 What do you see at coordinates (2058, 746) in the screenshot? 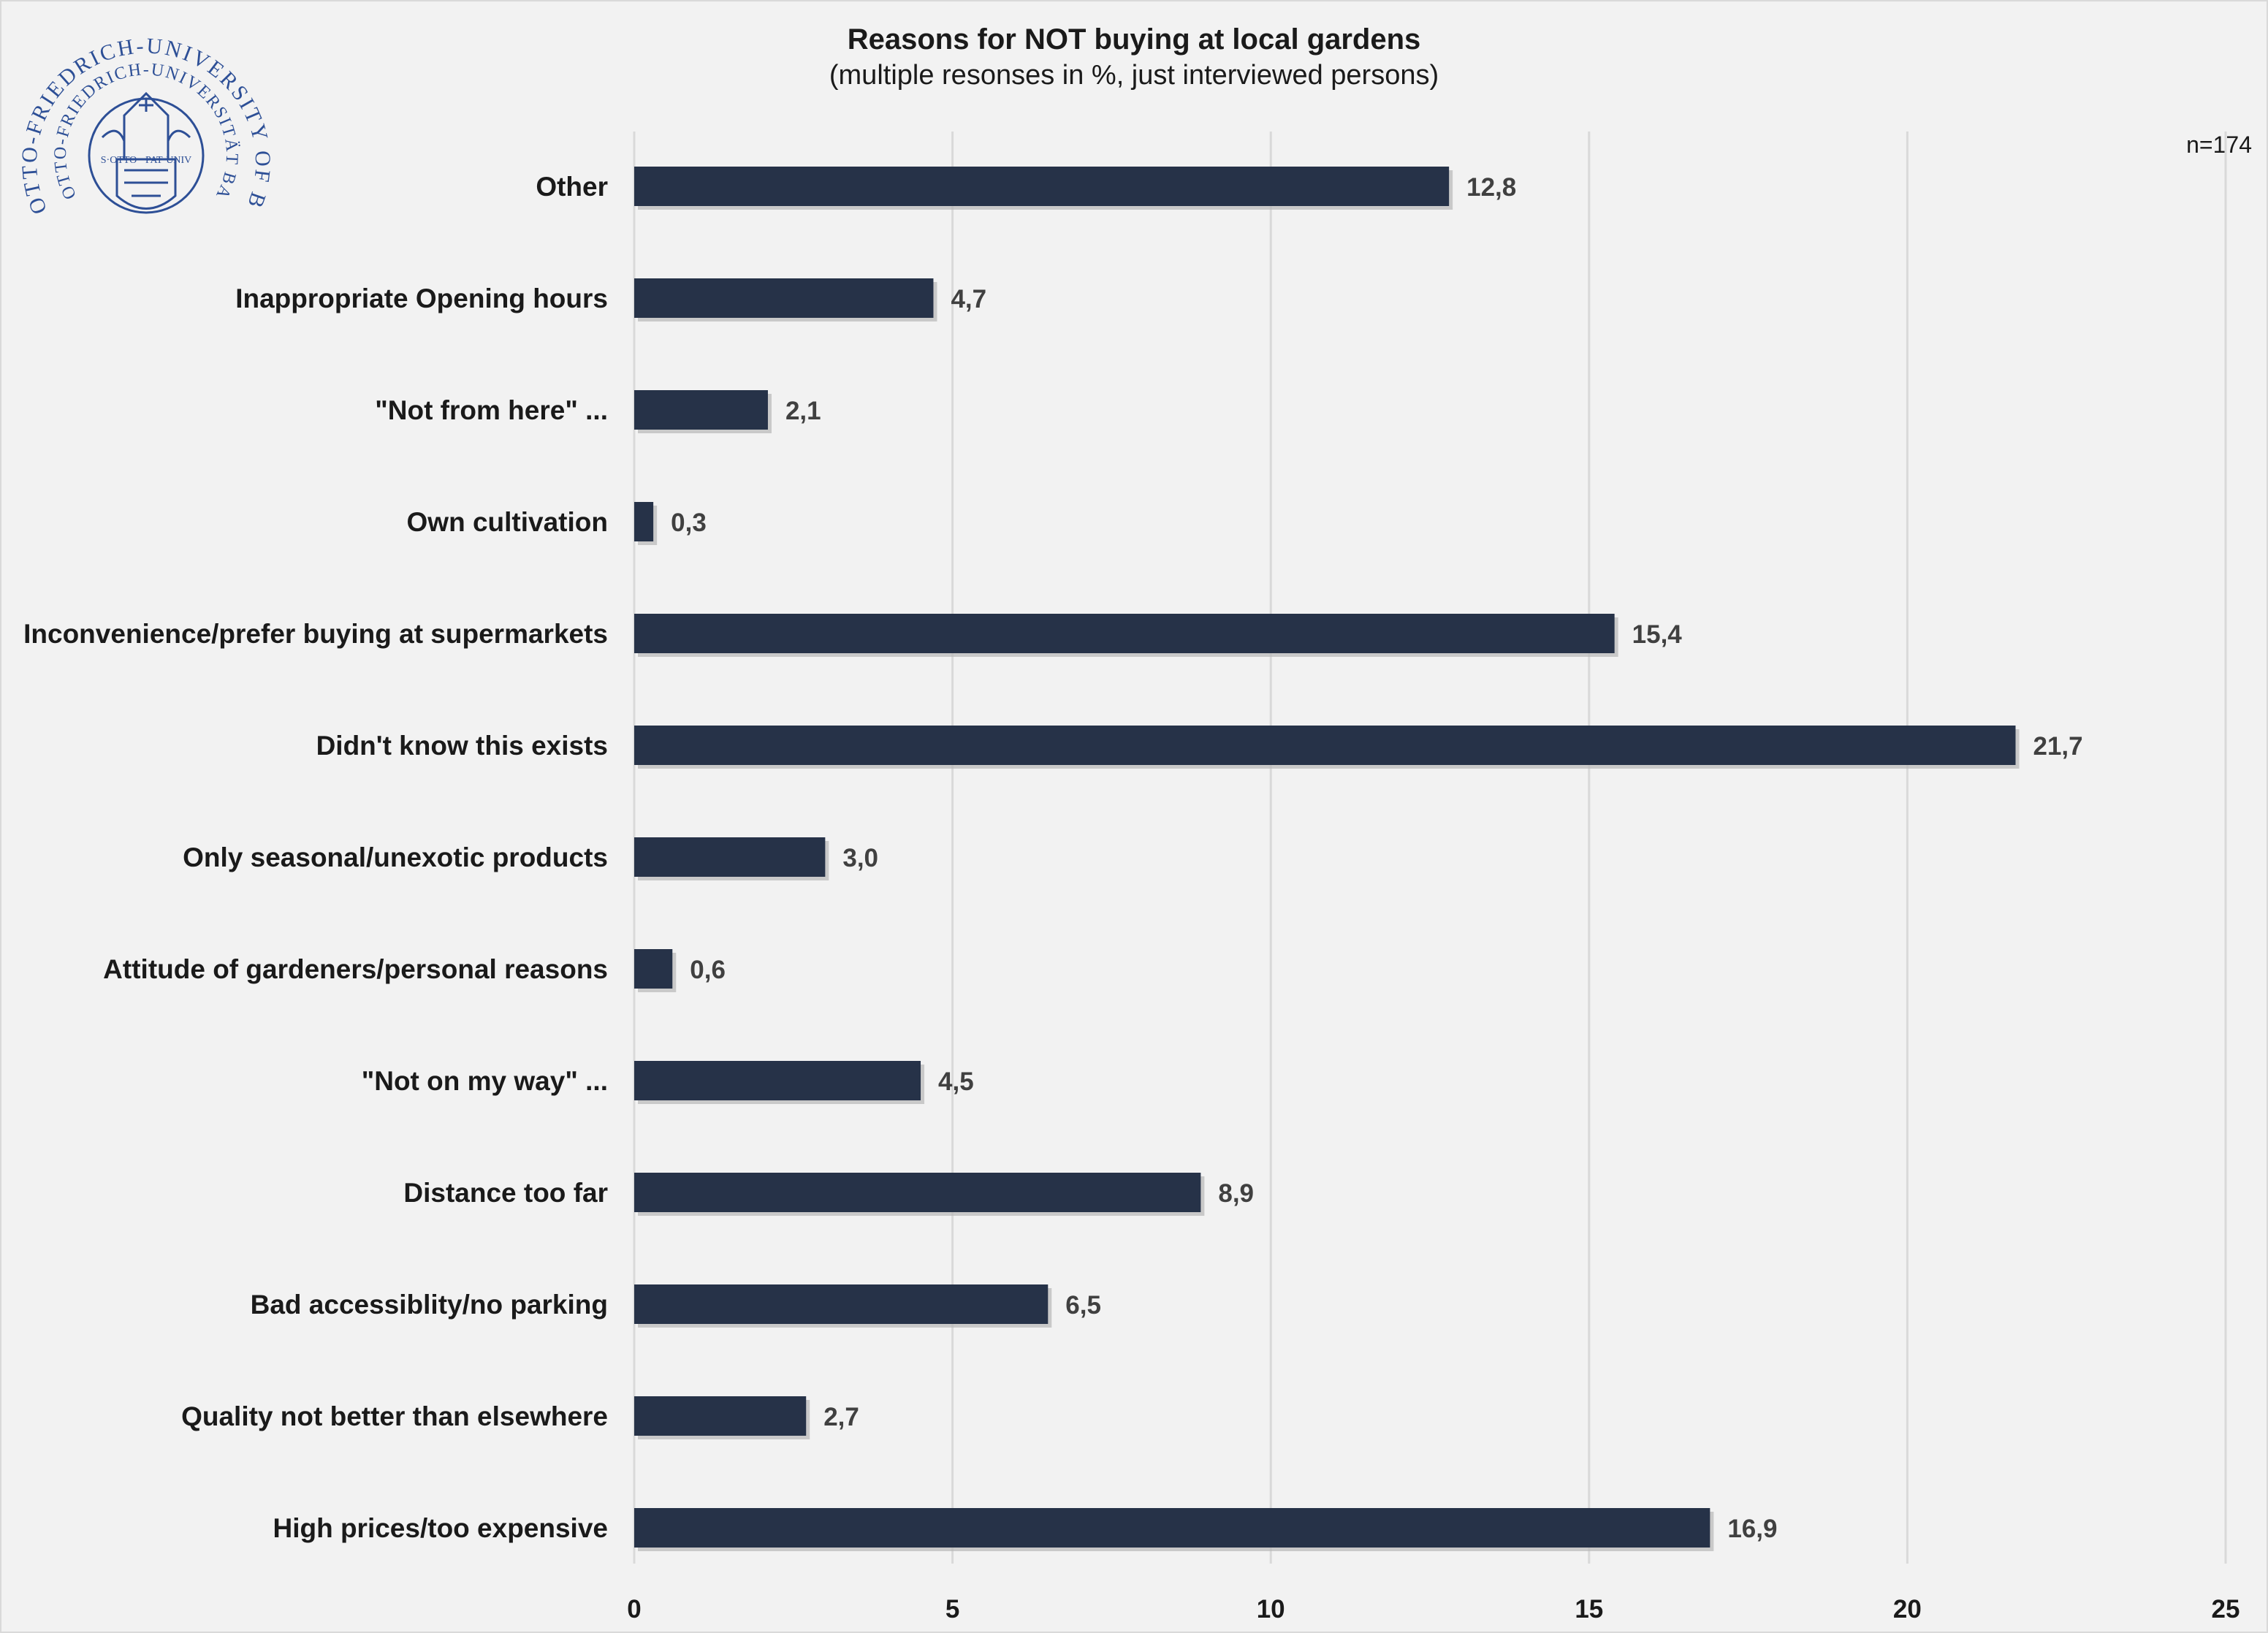
I see `value-label-5: 21,7` at bounding box center [2058, 746].